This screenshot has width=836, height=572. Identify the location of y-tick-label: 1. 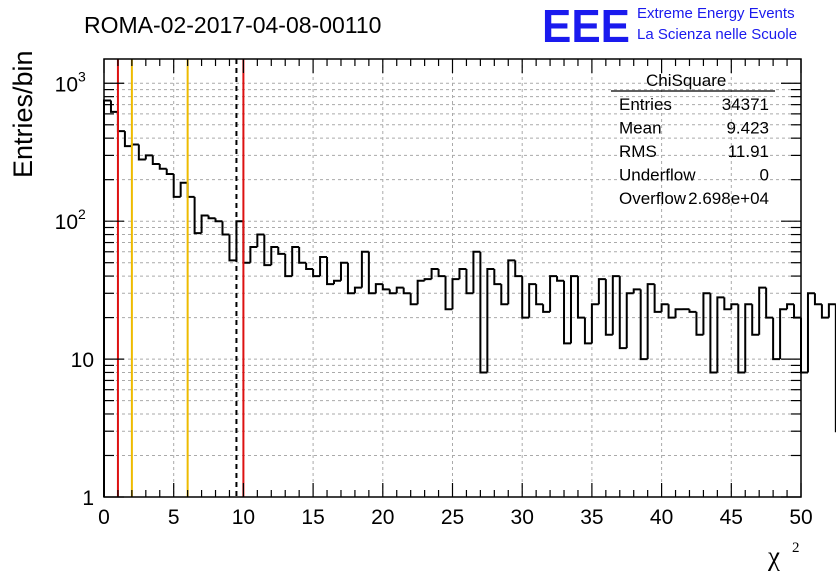
(88, 498).